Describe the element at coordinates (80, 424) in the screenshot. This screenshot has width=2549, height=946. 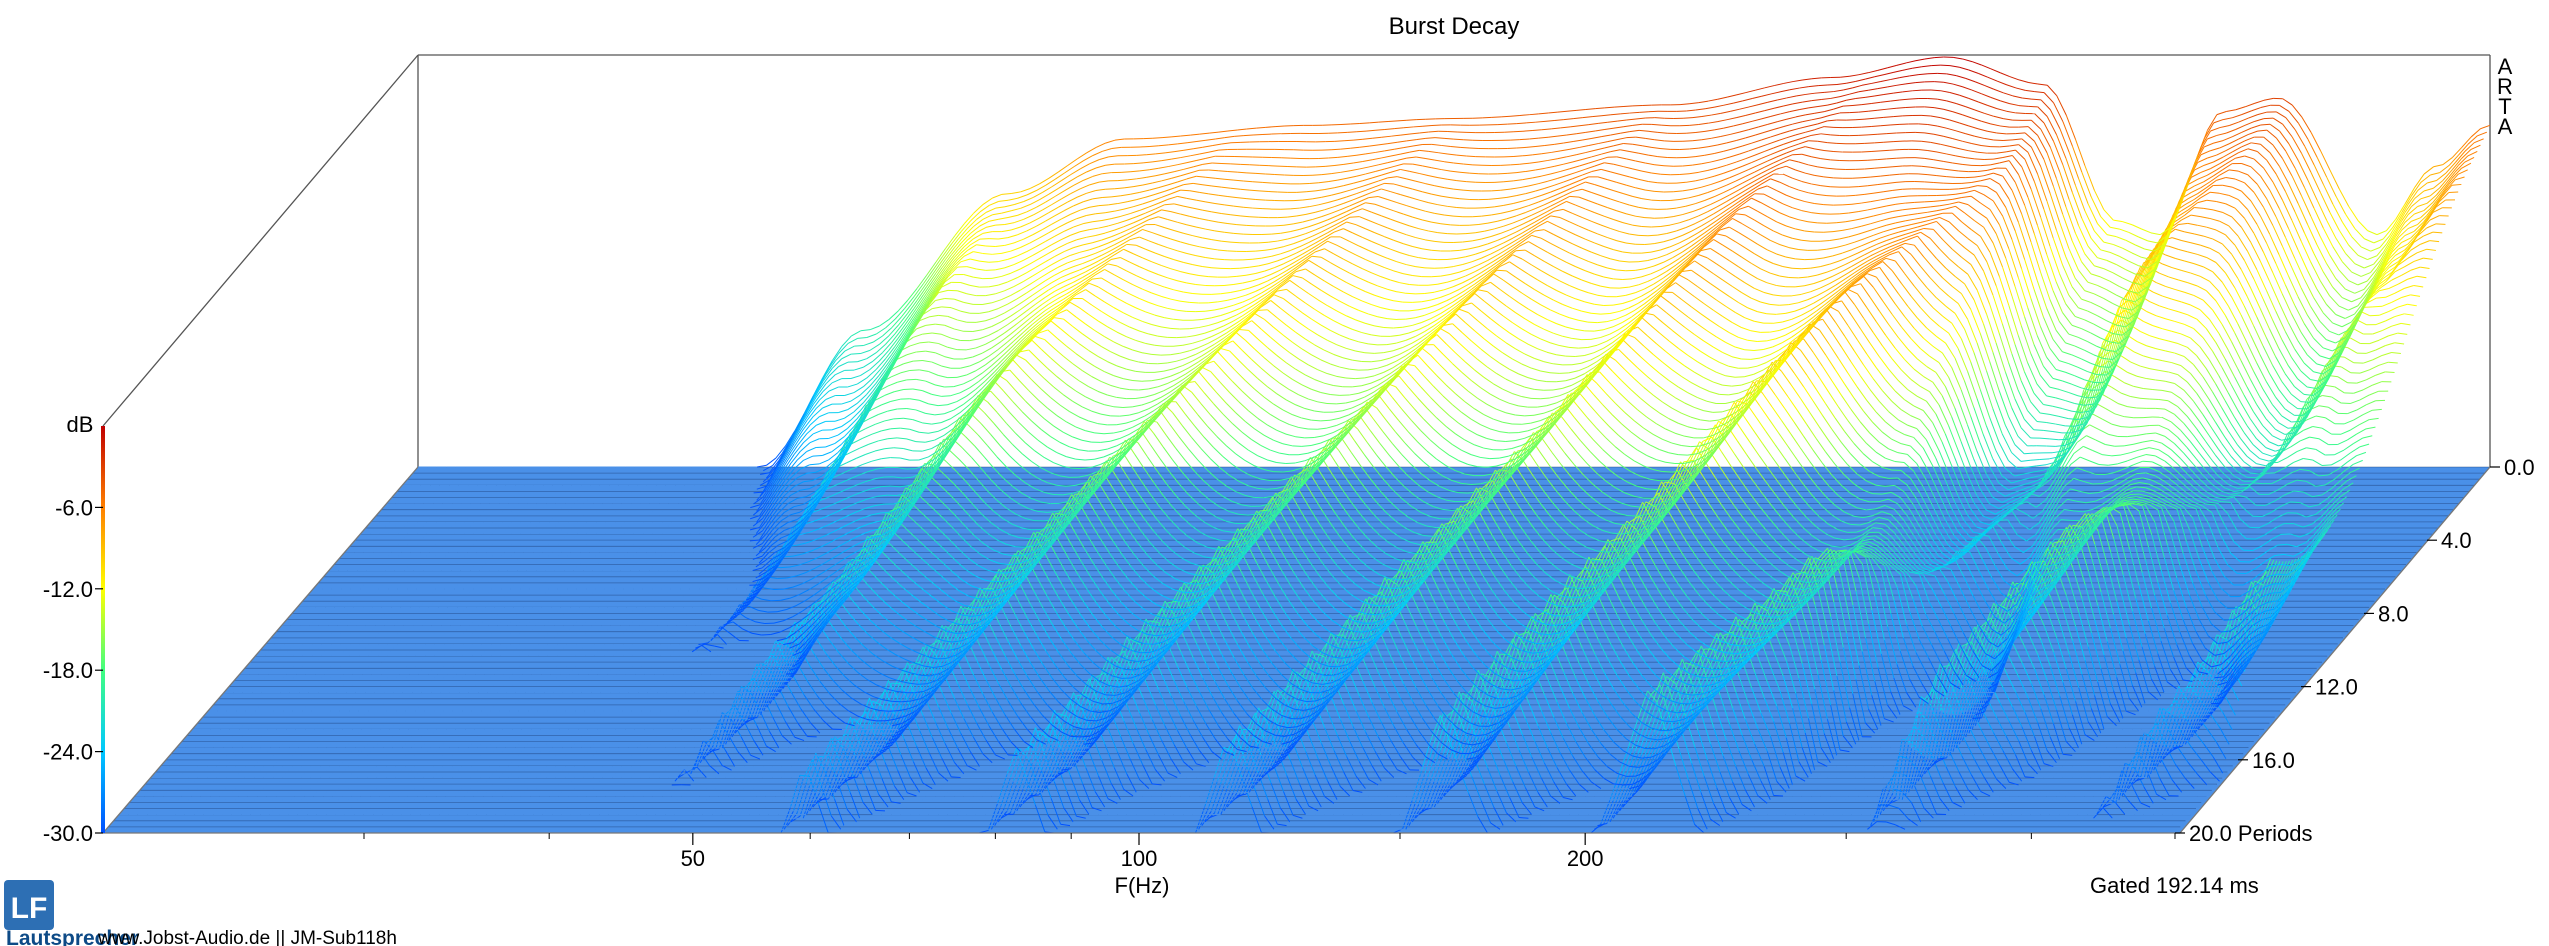
I see `db-axis-title: dB` at that location.